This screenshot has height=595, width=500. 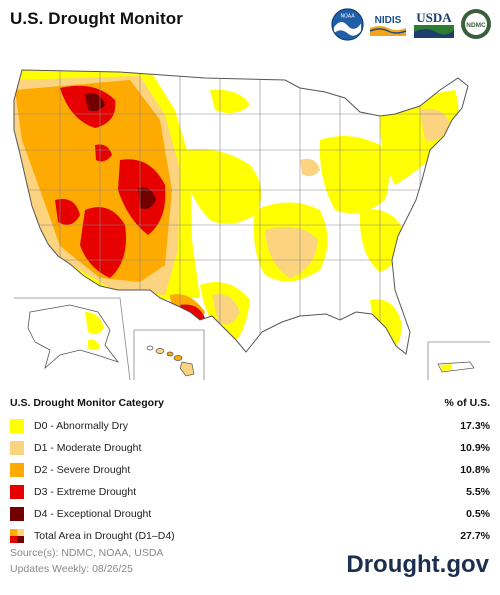 I want to click on svg-text: NDMC, so click(x=476, y=25).